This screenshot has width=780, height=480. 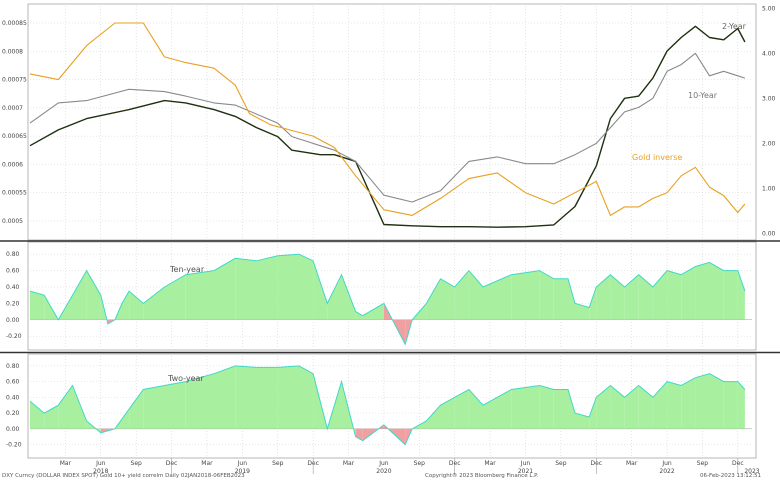 I want to click on left-axis-tick-label: 0.00055, so click(x=14, y=193).